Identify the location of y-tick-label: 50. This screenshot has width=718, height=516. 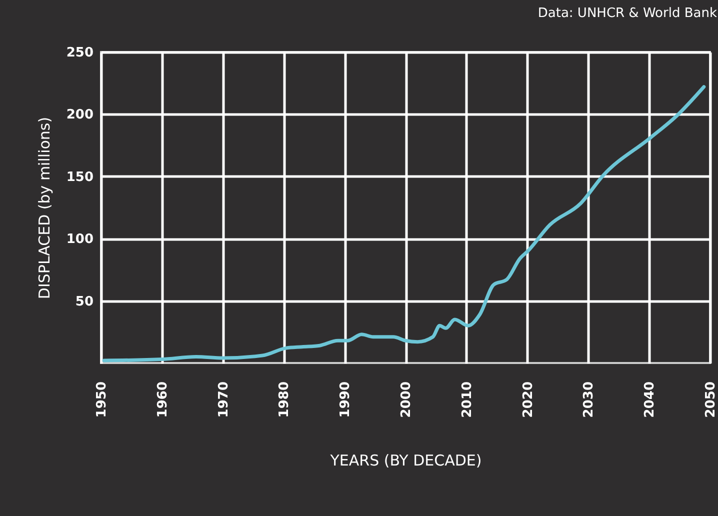
(84, 302).